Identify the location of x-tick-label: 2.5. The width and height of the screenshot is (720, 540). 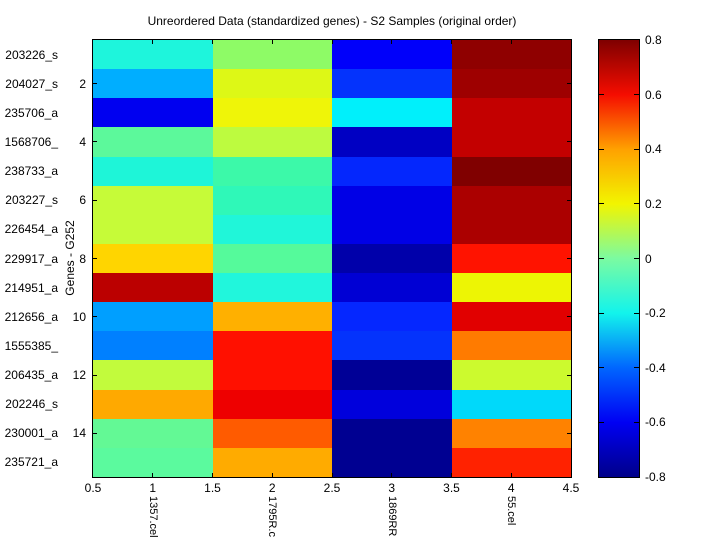
(332, 488).